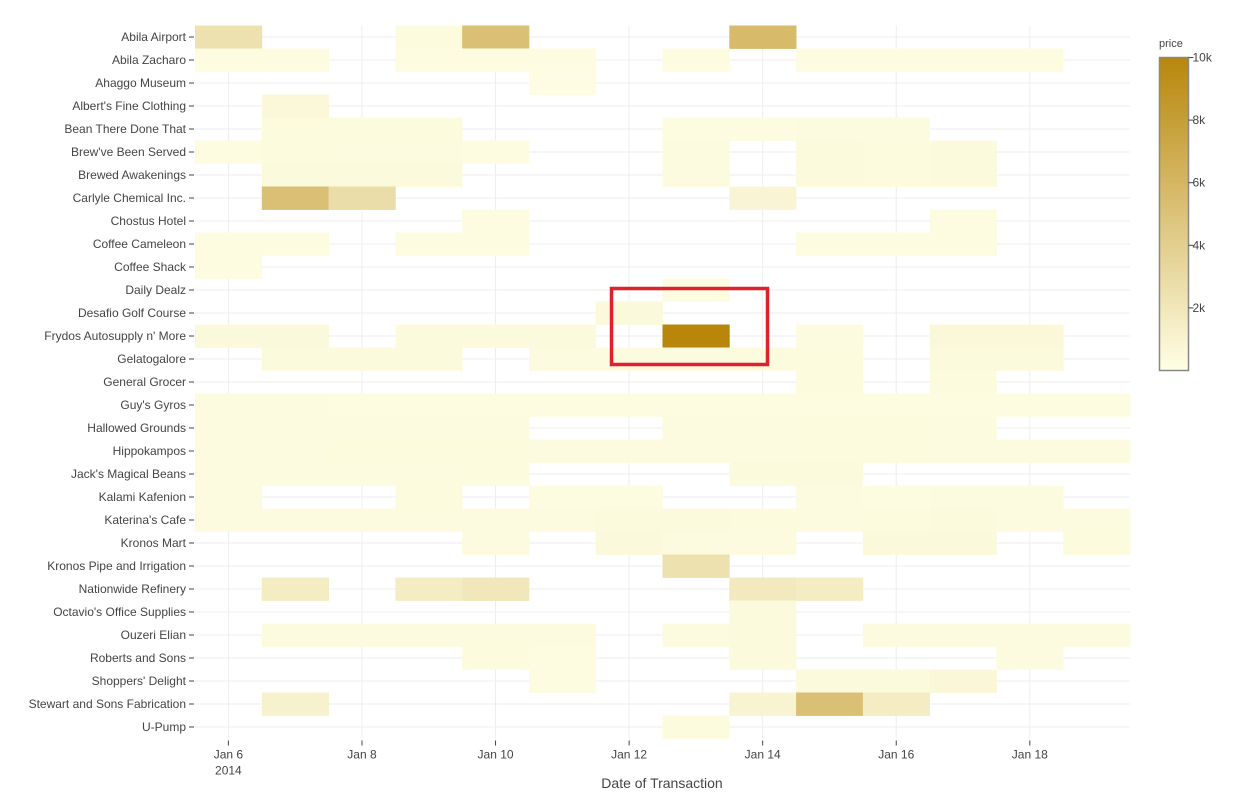 This screenshot has height=800, width=1235. What do you see at coordinates (140, 83) in the screenshot?
I see `y-tick-label: Ahaggo Museum` at bounding box center [140, 83].